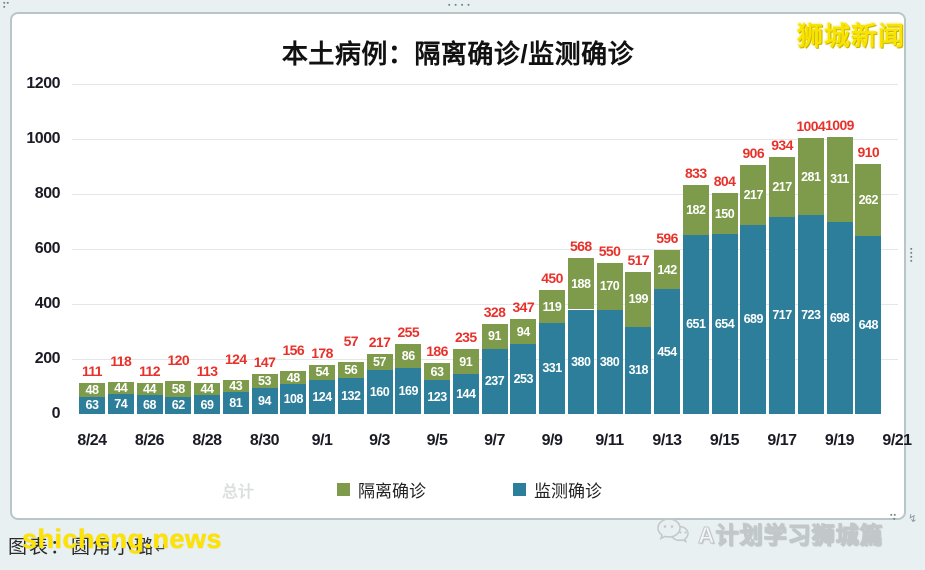 The height and width of the screenshot is (570, 925). Describe the element at coordinates (437, 440) in the screenshot. I see `x-axis-label-9-5: 9/5` at that location.